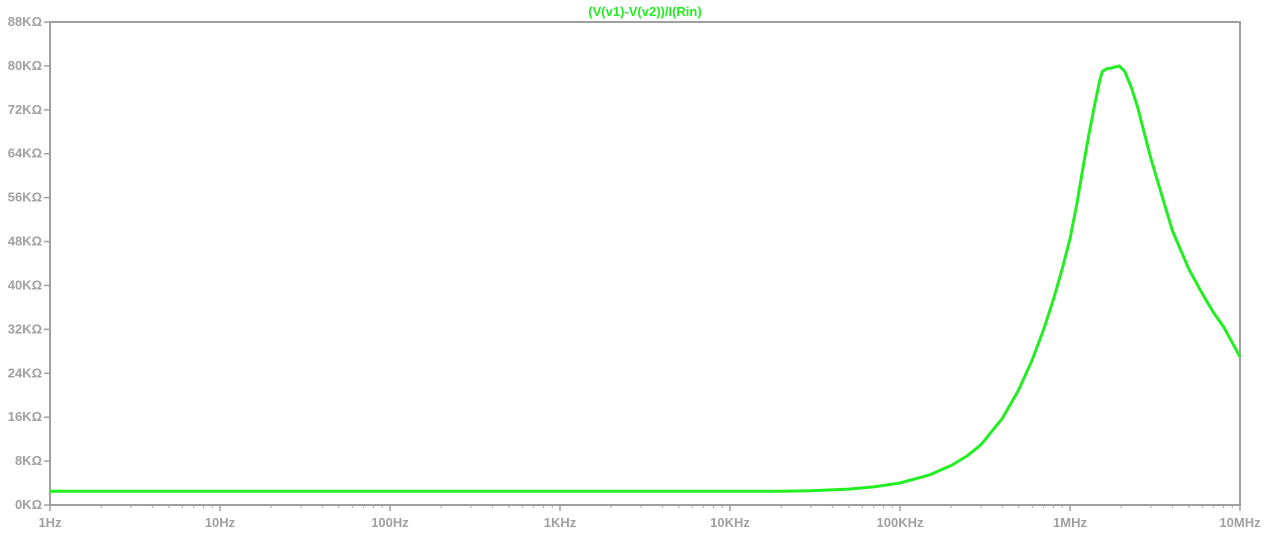  What do you see at coordinates (25, 241) in the screenshot?
I see `y-tick-label: 48KΩ` at bounding box center [25, 241].